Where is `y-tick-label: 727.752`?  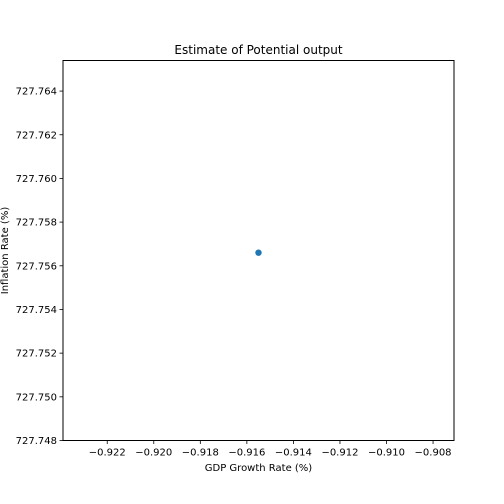
y-tick-label: 727.752 is located at coordinates (36, 354).